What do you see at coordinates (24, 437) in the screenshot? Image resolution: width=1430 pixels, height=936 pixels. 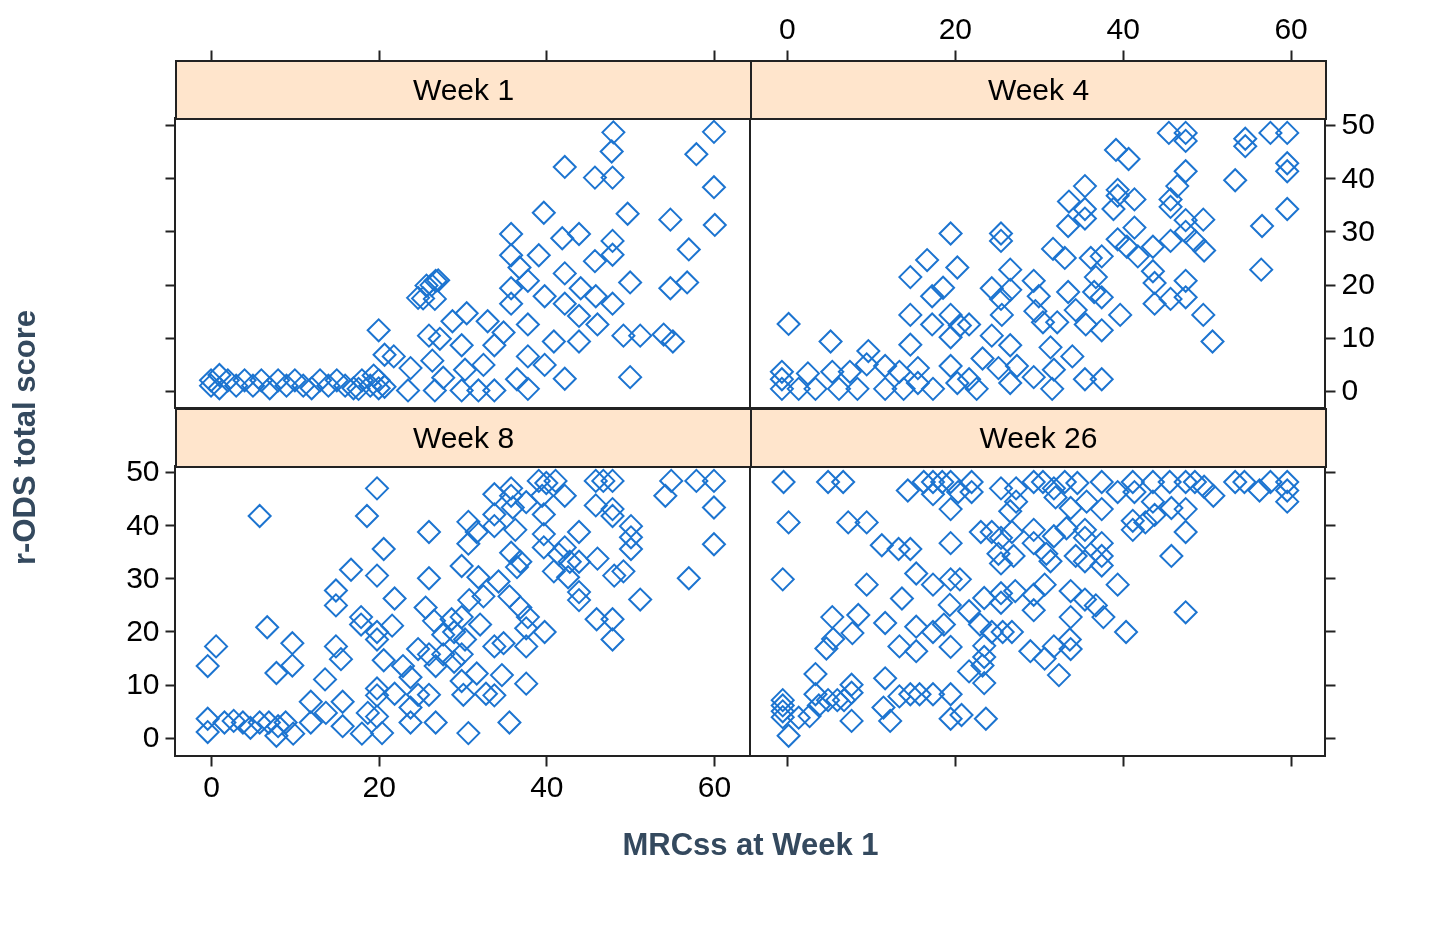 I see `y-axis-title: r-ODS total score` at bounding box center [24, 437].